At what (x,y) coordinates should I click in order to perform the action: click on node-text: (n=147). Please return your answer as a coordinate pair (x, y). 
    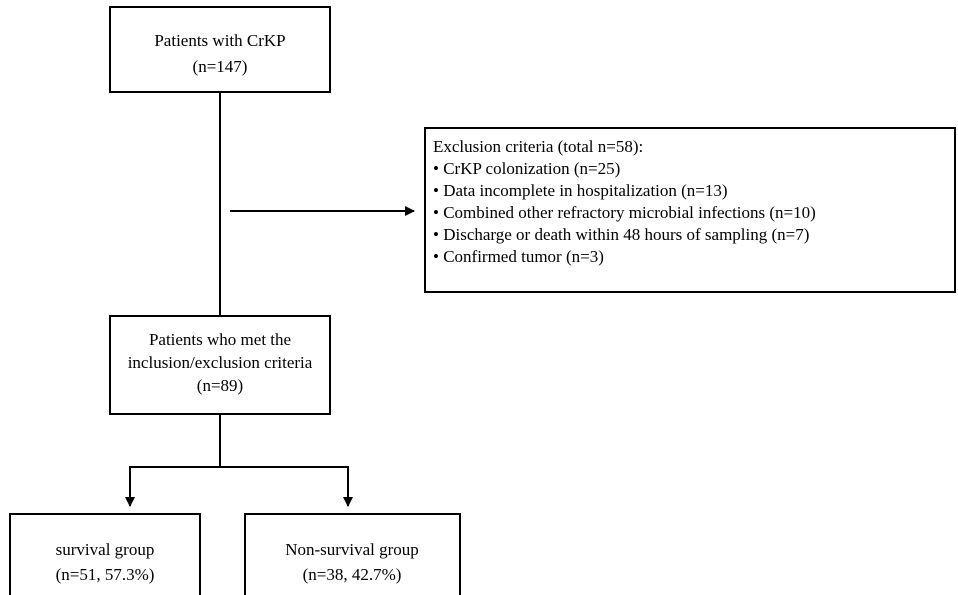
    Looking at the image, I should click on (220, 66).